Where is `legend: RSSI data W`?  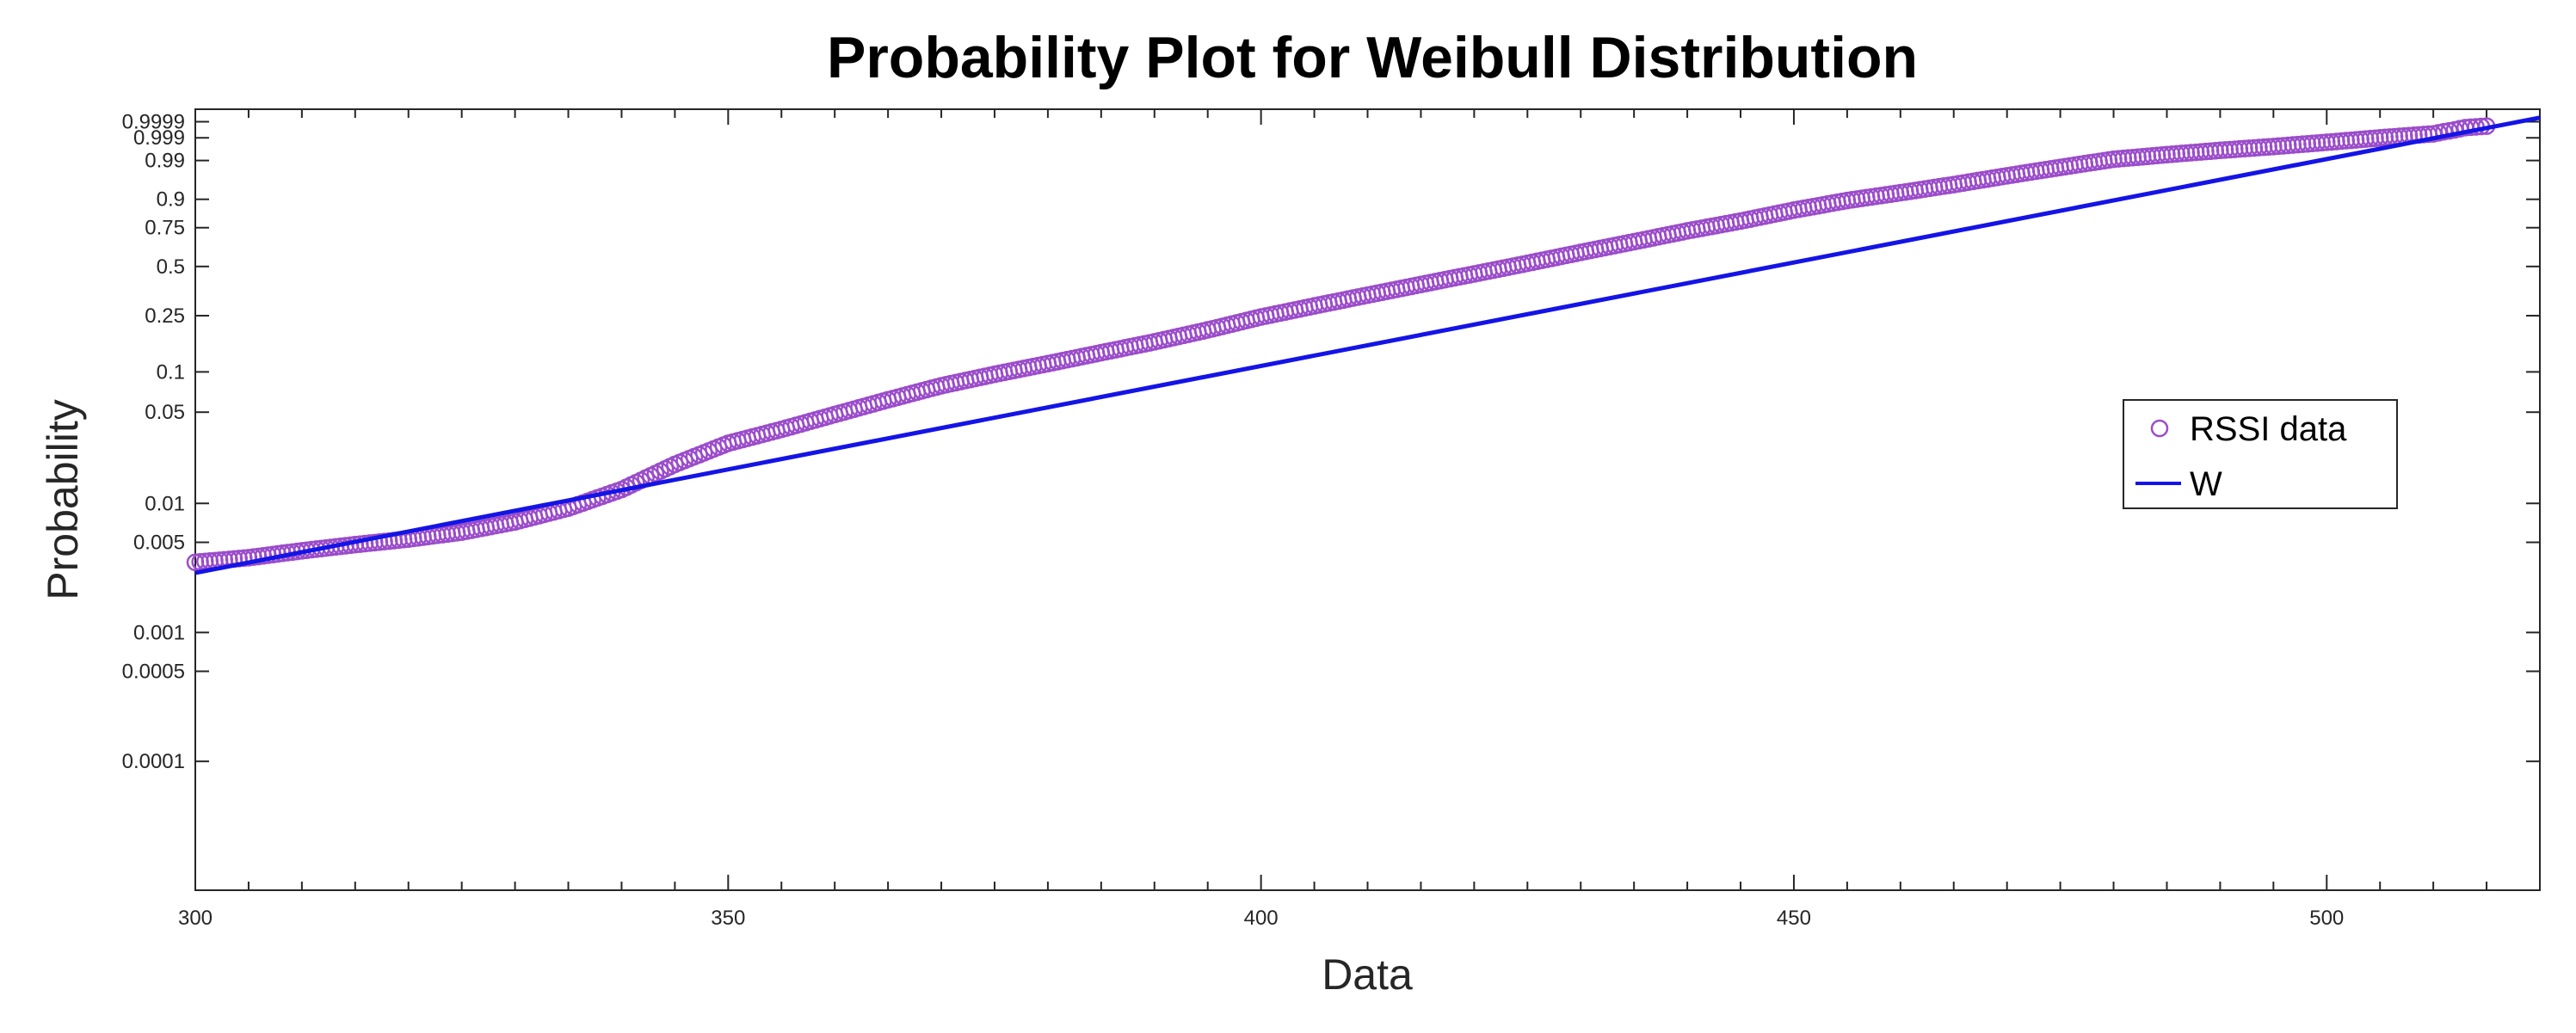 legend: RSSI data W is located at coordinates (2260, 454).